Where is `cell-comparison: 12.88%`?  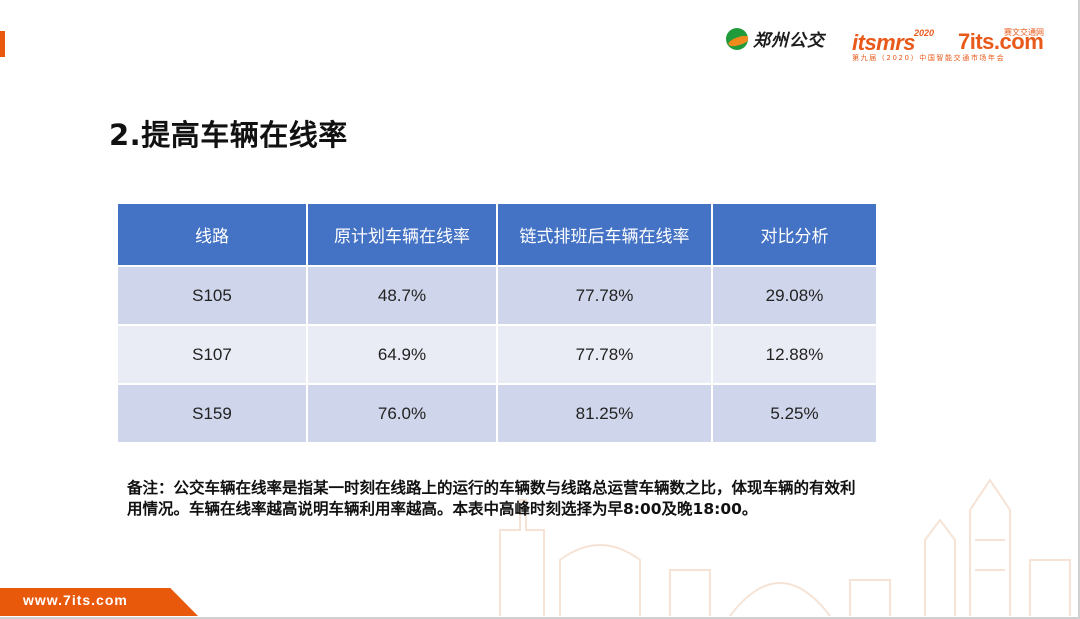 cell-comparison: 12.88% is located at coordinates (794, 354).